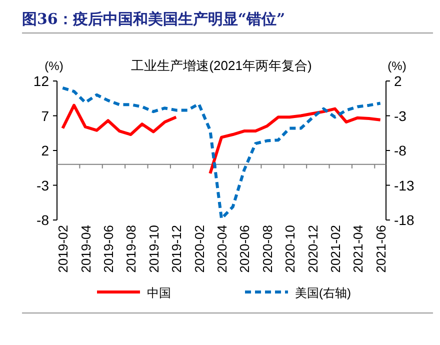  What do you see at coordinates (159, 293) in the screenshot?
I see `legend-label: 中国` at bounding box center [159, 293].